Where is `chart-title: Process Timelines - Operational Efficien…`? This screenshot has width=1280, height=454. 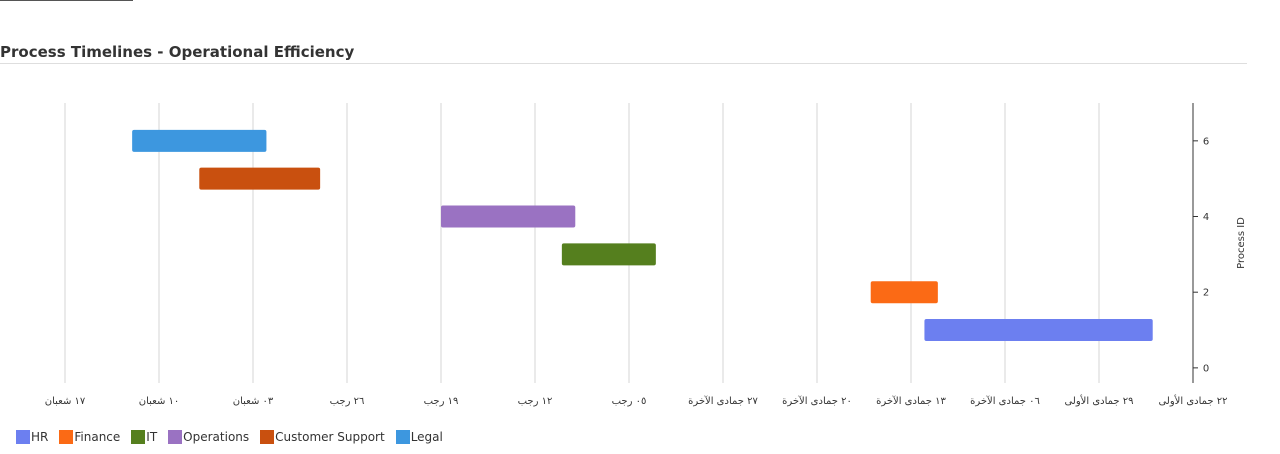 chart-title: Process Timelines - Operational Efficien… is located at coordinates (177, 52).